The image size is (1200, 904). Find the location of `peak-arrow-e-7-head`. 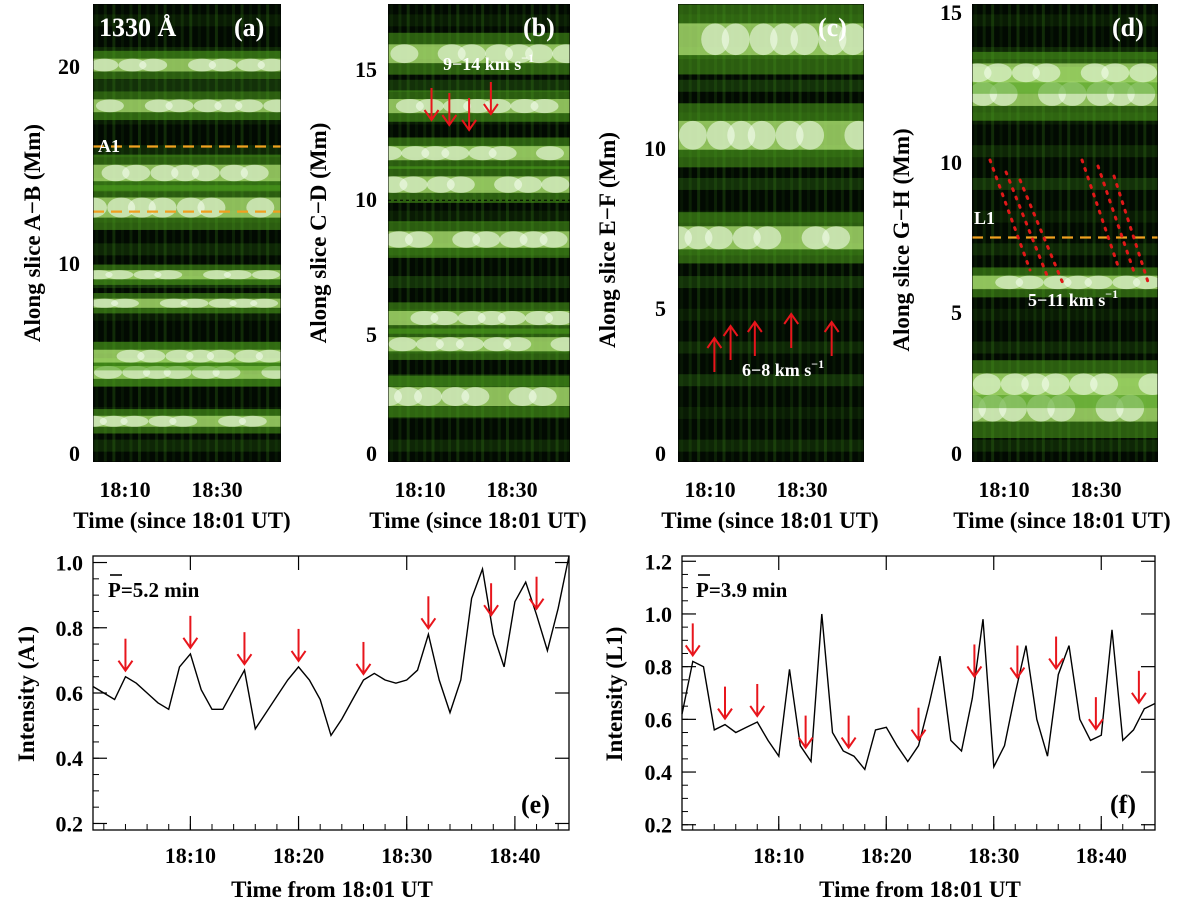

peak-arrow-e-7-head is located at coordinates (536, 604).